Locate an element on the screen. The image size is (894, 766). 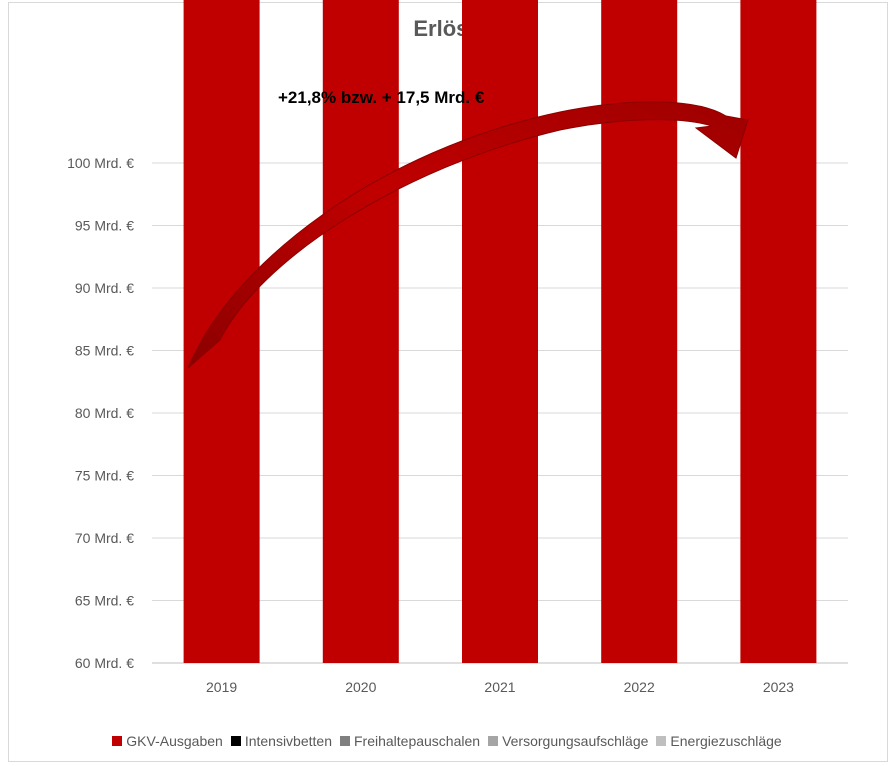
growth-annotation: +21,8% bzw. + 17,5 Mrd. € is located at coordinates (381, 97).